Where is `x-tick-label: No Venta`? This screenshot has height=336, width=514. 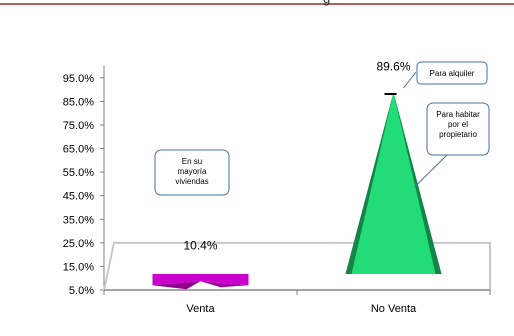 x-tick-label: No Venta is located at coordinates (394, 309).